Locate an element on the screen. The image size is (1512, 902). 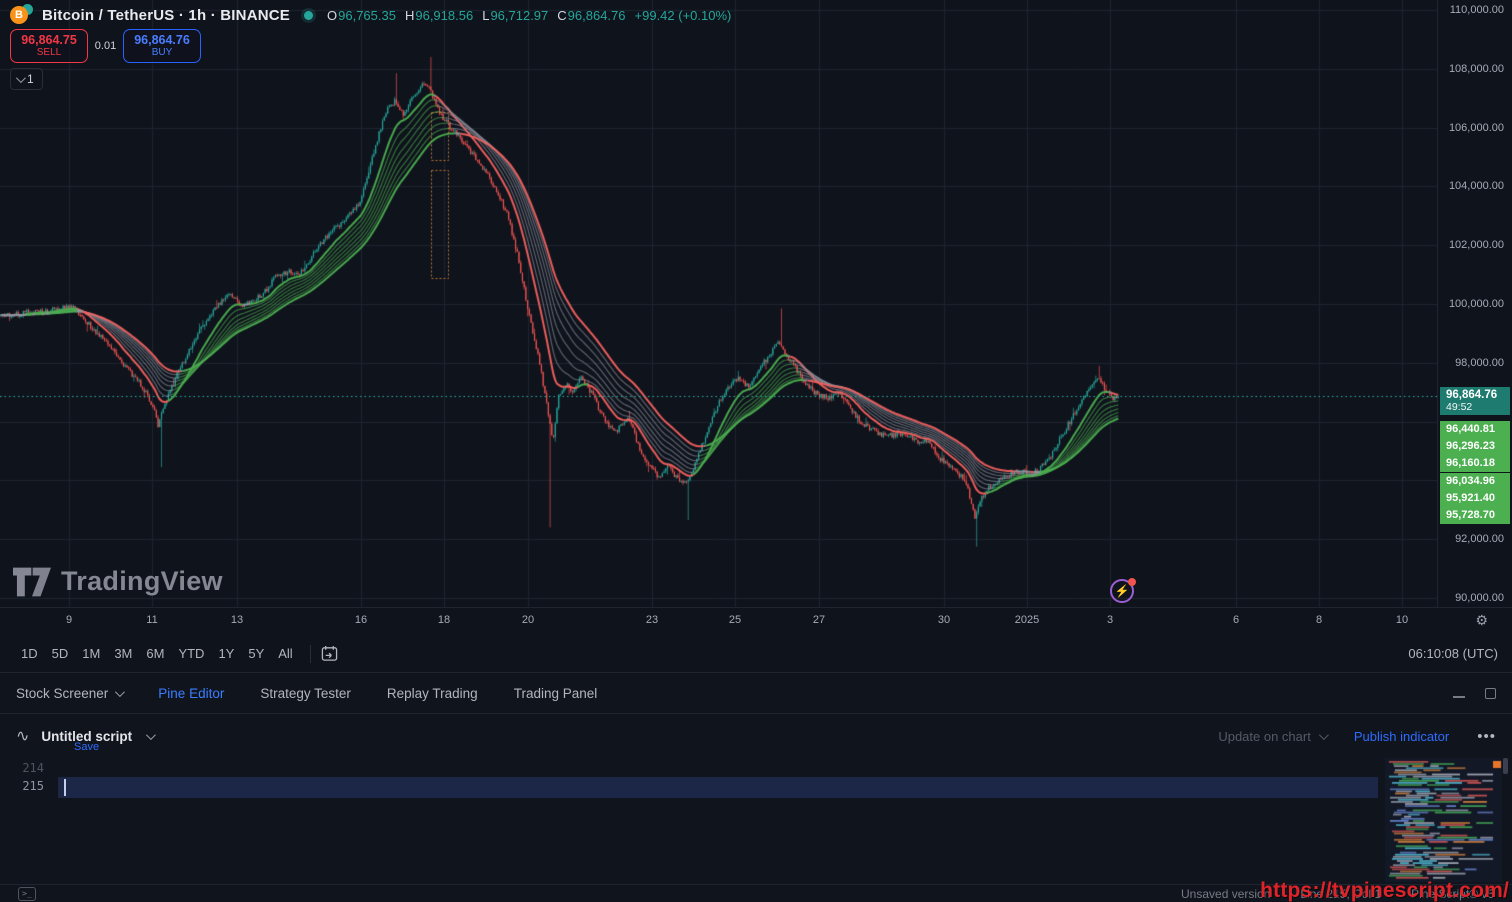
open-value: 96,765.35 is located at coordinates (367, 15).